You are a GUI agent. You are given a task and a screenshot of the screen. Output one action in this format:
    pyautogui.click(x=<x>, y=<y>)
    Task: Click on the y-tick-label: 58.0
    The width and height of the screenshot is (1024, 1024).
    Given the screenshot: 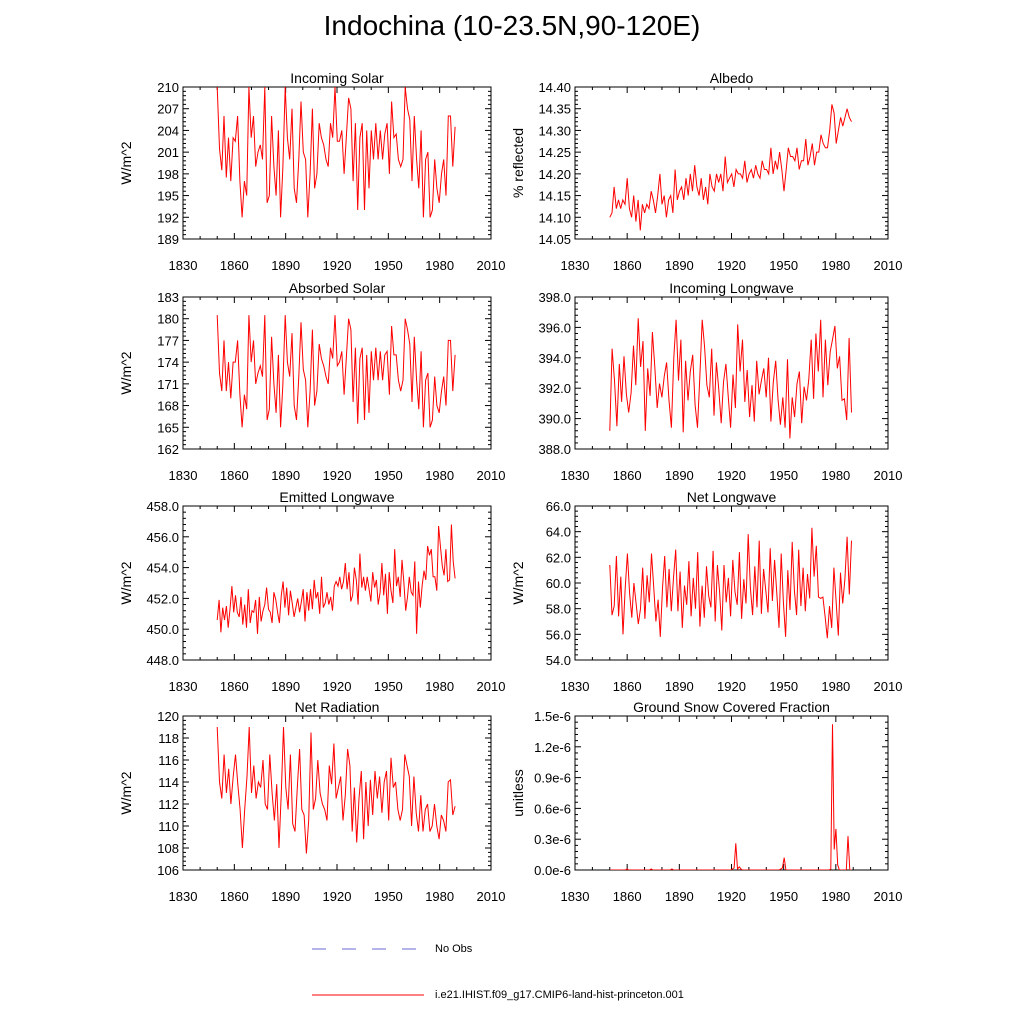 What is the action you would take?
    pyautogui.click(x=558, y=609)
    